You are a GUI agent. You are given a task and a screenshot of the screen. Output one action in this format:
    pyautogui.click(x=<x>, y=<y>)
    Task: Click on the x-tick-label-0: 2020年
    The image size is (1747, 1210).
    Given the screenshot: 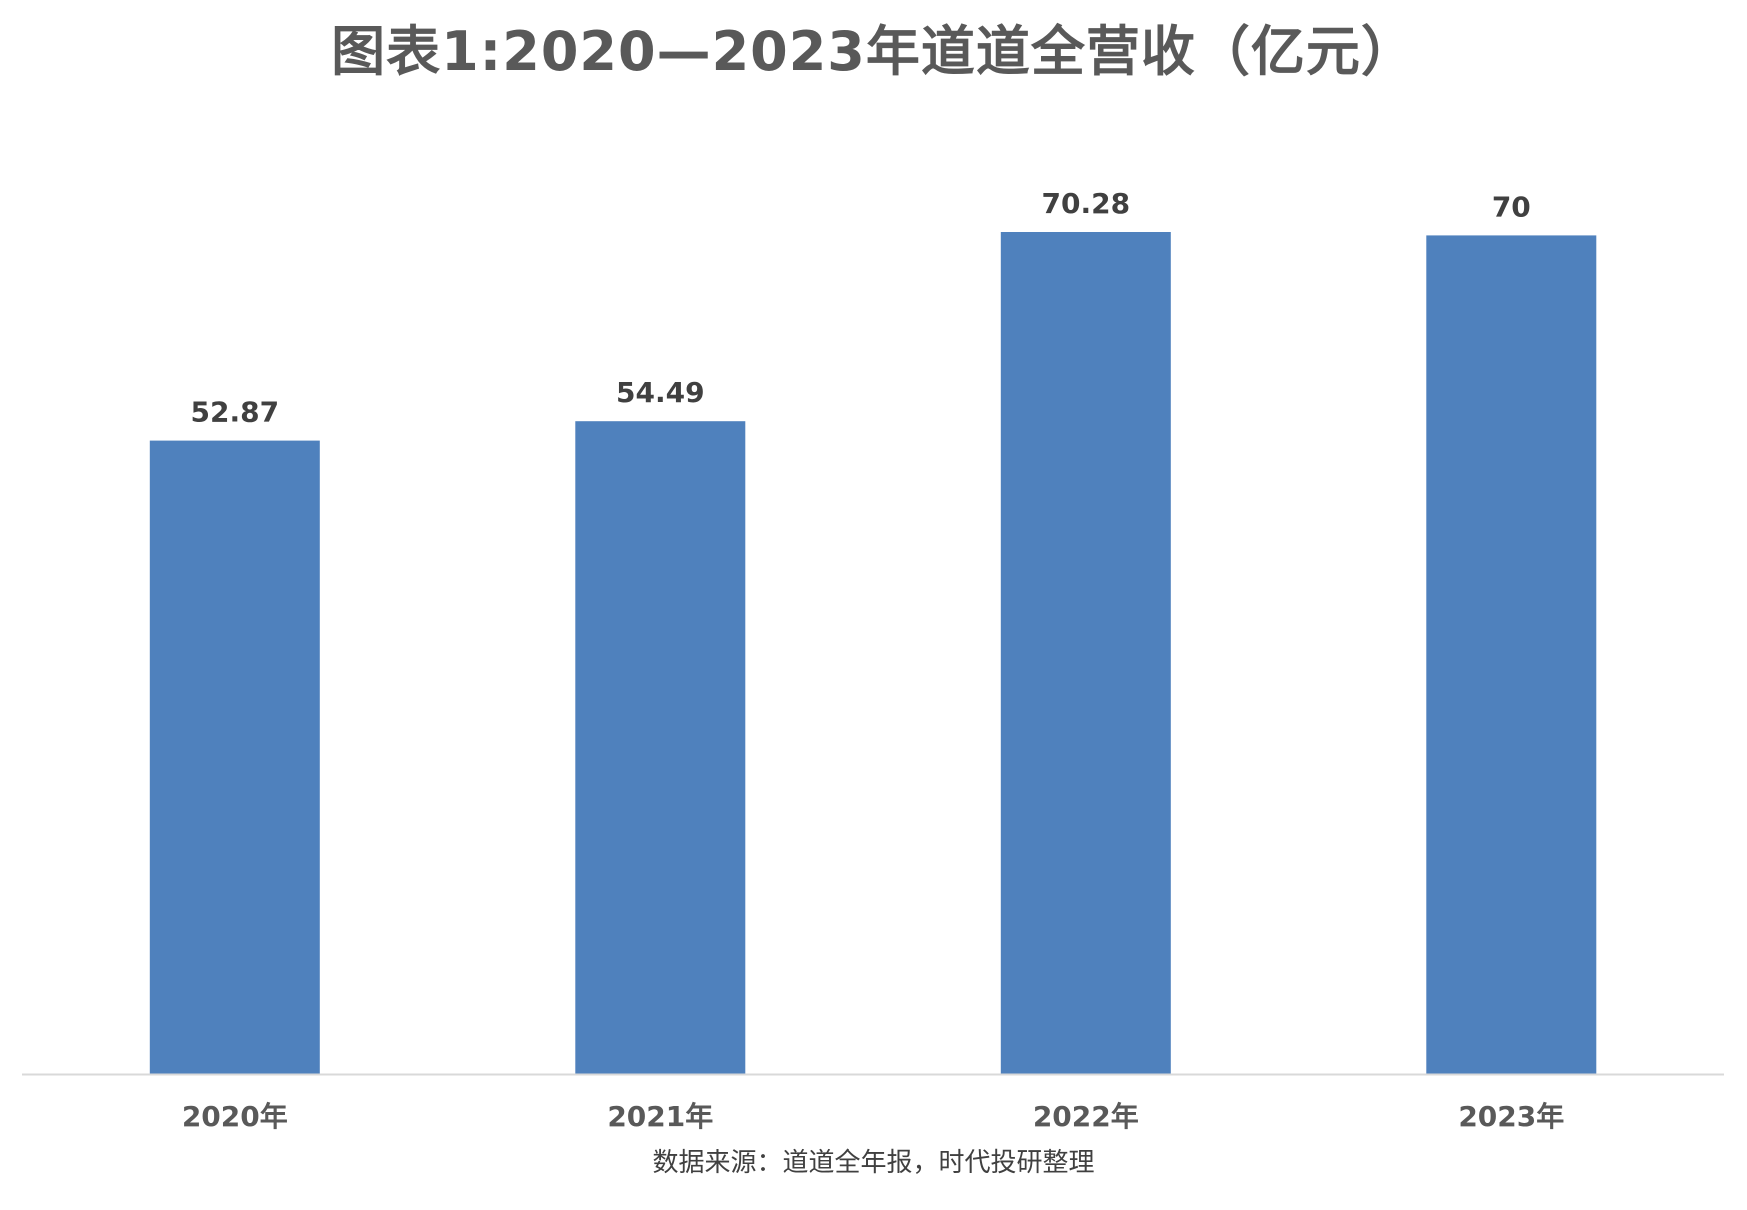 What is the action you would take?
    pyautogui.click(x=235, y=1116)
    